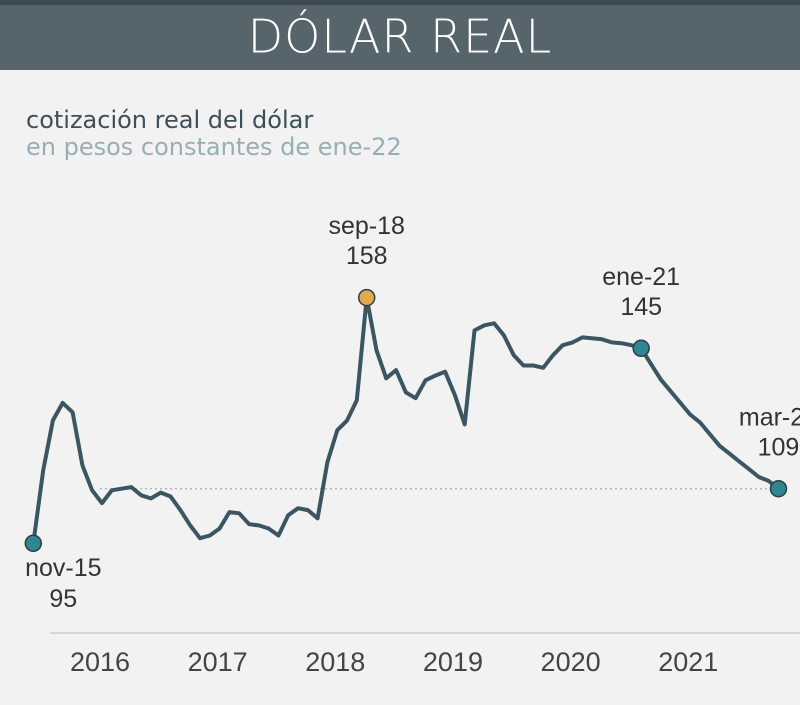 The height and width of the screenshot is (705, 800). Describe the element at coordinates (641, 277) in the screenshot. I see `highlight-date: ene-21` at that location.